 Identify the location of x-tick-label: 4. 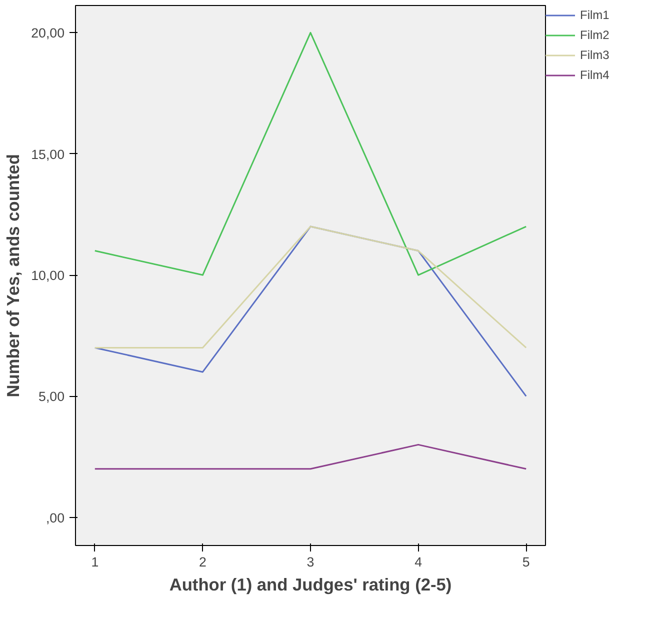
(418, 562).